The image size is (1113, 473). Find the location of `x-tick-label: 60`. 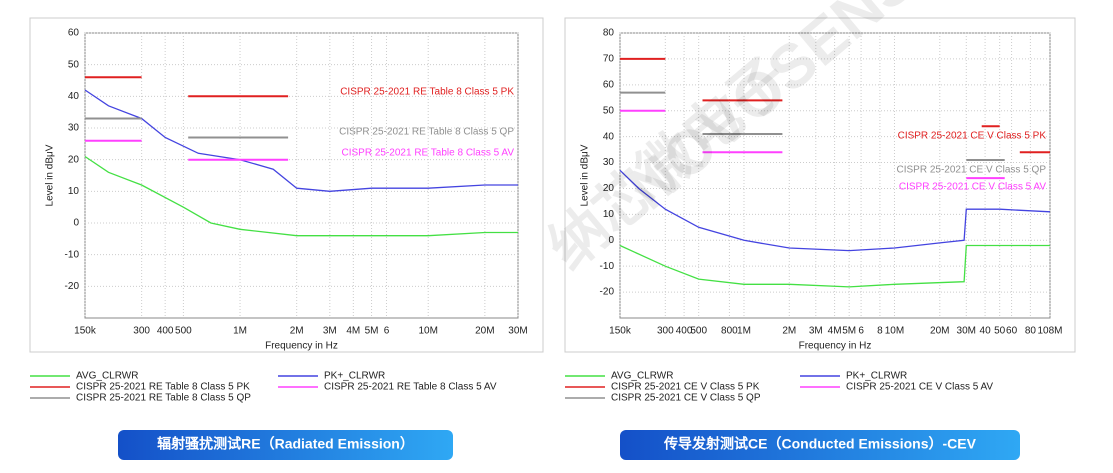

x-tick-label: 60 is located at coordinates (1012, 331).